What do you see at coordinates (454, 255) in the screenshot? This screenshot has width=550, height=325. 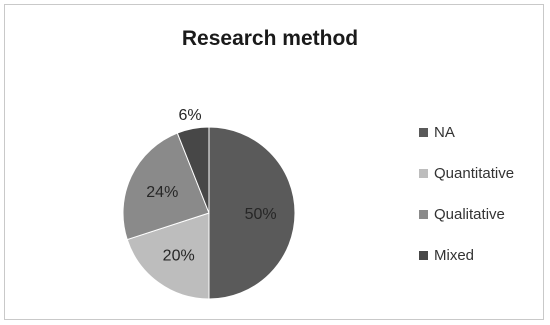 I see `legend-label: Mixed` at bounding box center [454, 255].